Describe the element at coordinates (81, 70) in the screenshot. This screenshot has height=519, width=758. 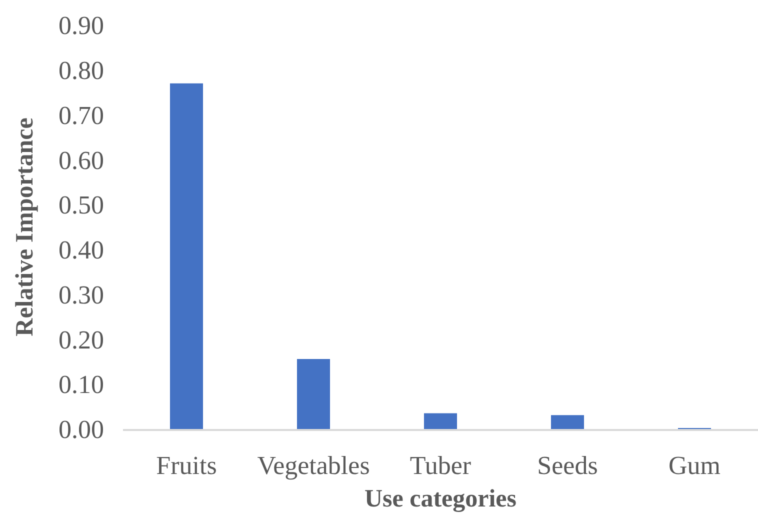
I see `y-tick-label: 0.80` at that location.